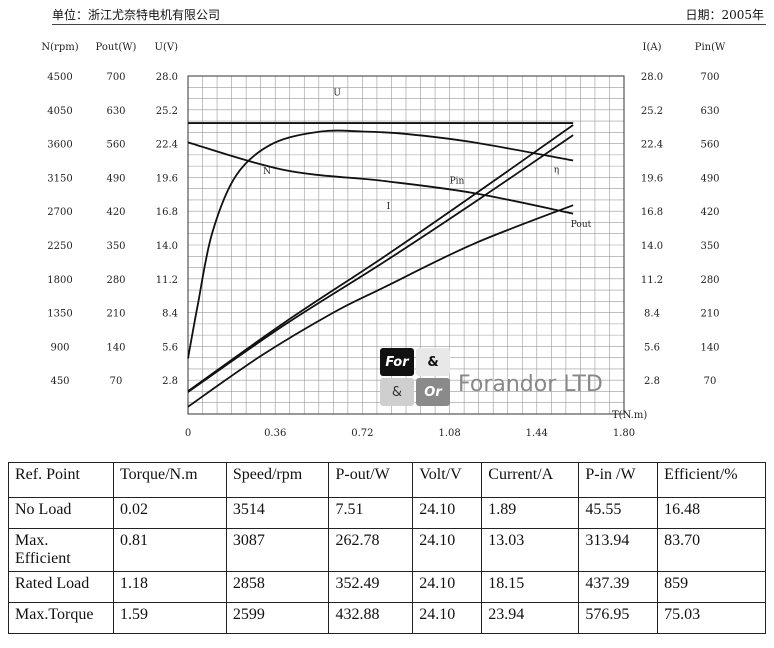 The height and width of the screenshot is (648, 774). What do you see at coordinates (556, 171) in the screenshot?
I see `curve-label: η` at bounding box center [556, 171].